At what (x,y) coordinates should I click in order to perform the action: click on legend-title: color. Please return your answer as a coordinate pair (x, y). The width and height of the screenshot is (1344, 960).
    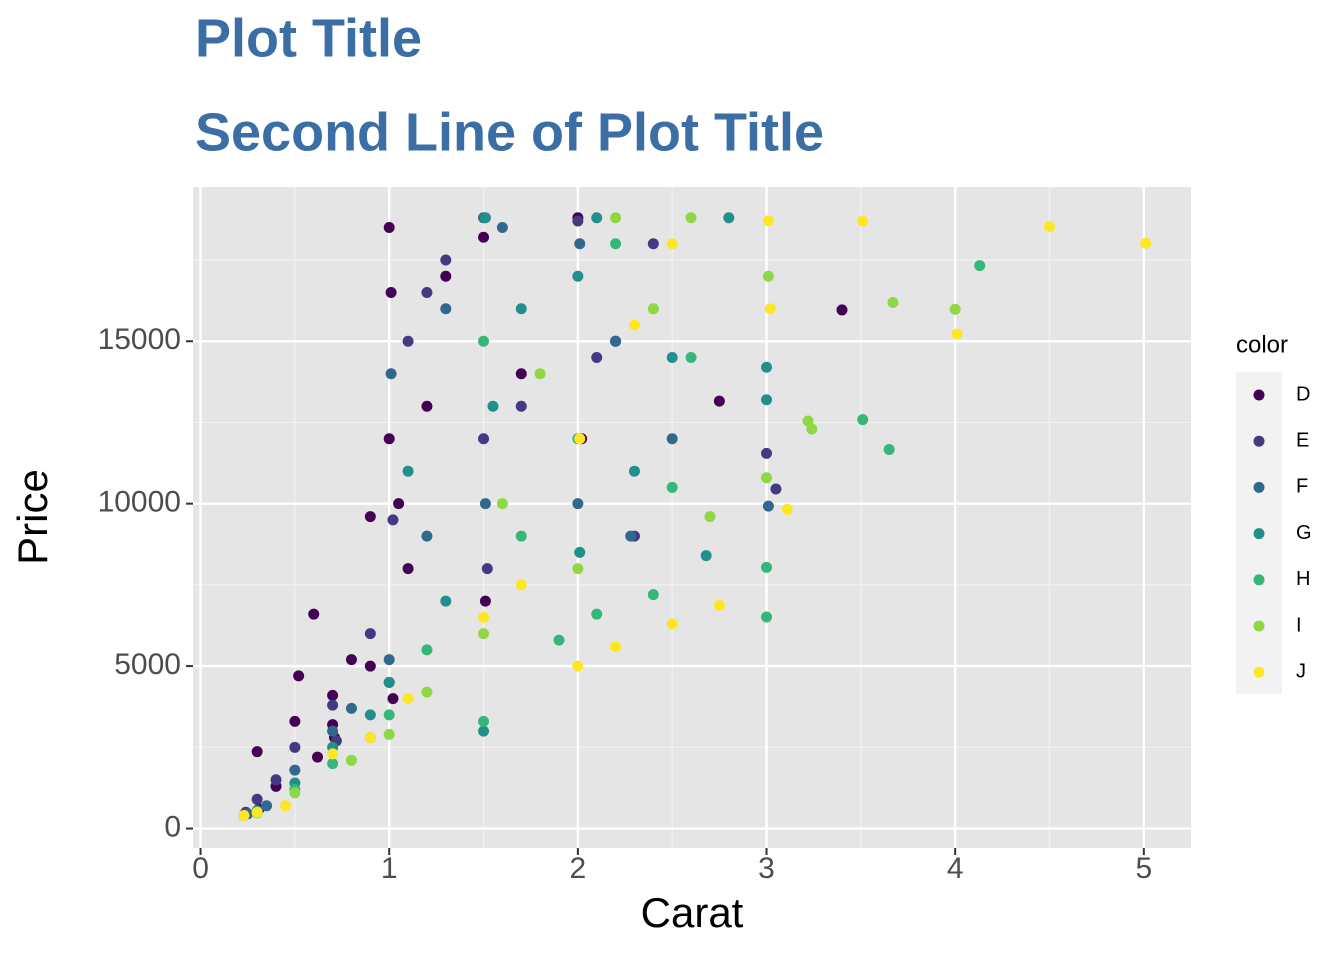
    Looking at the image, I should click on (1262, 344).